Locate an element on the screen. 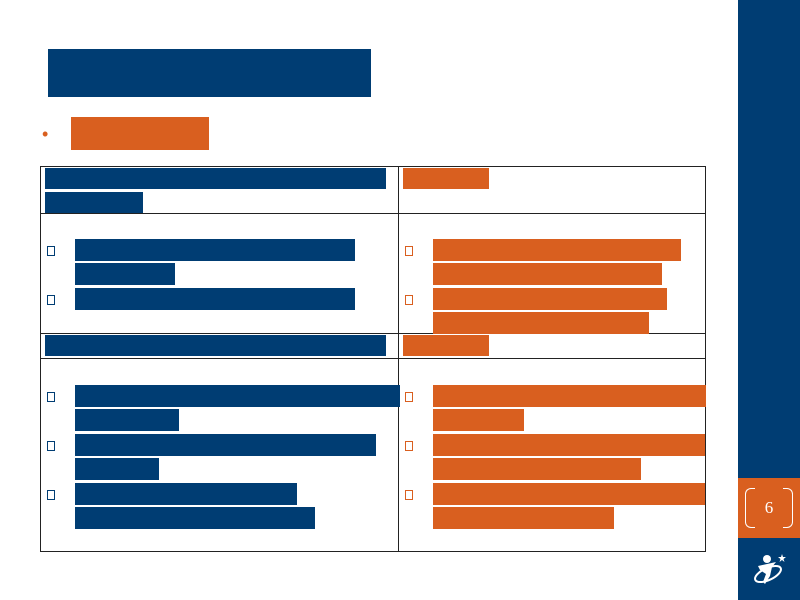 The image size is (800, 600). bracket-right-icon is located at coordinates (788, 508).